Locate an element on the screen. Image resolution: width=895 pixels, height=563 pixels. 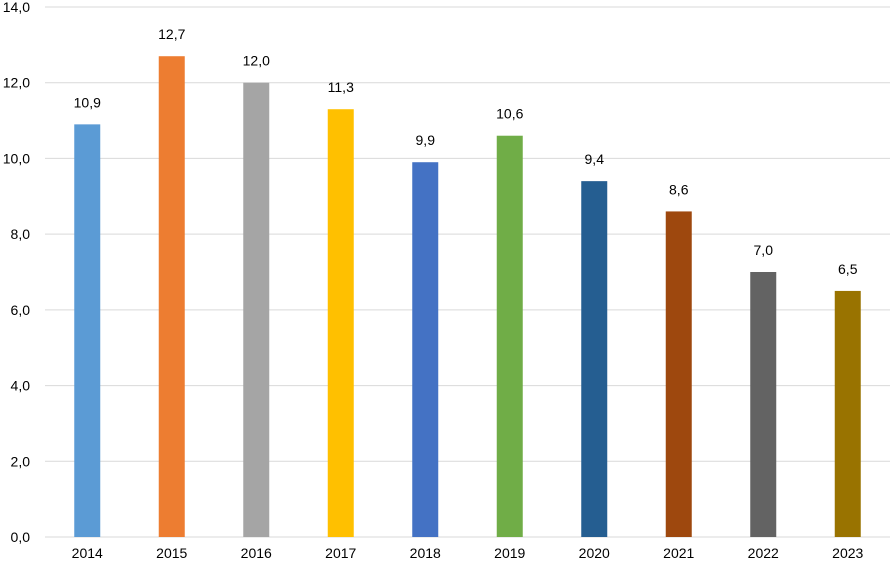
y-tick-label: 14,0 is located at coordinates (16, 7).